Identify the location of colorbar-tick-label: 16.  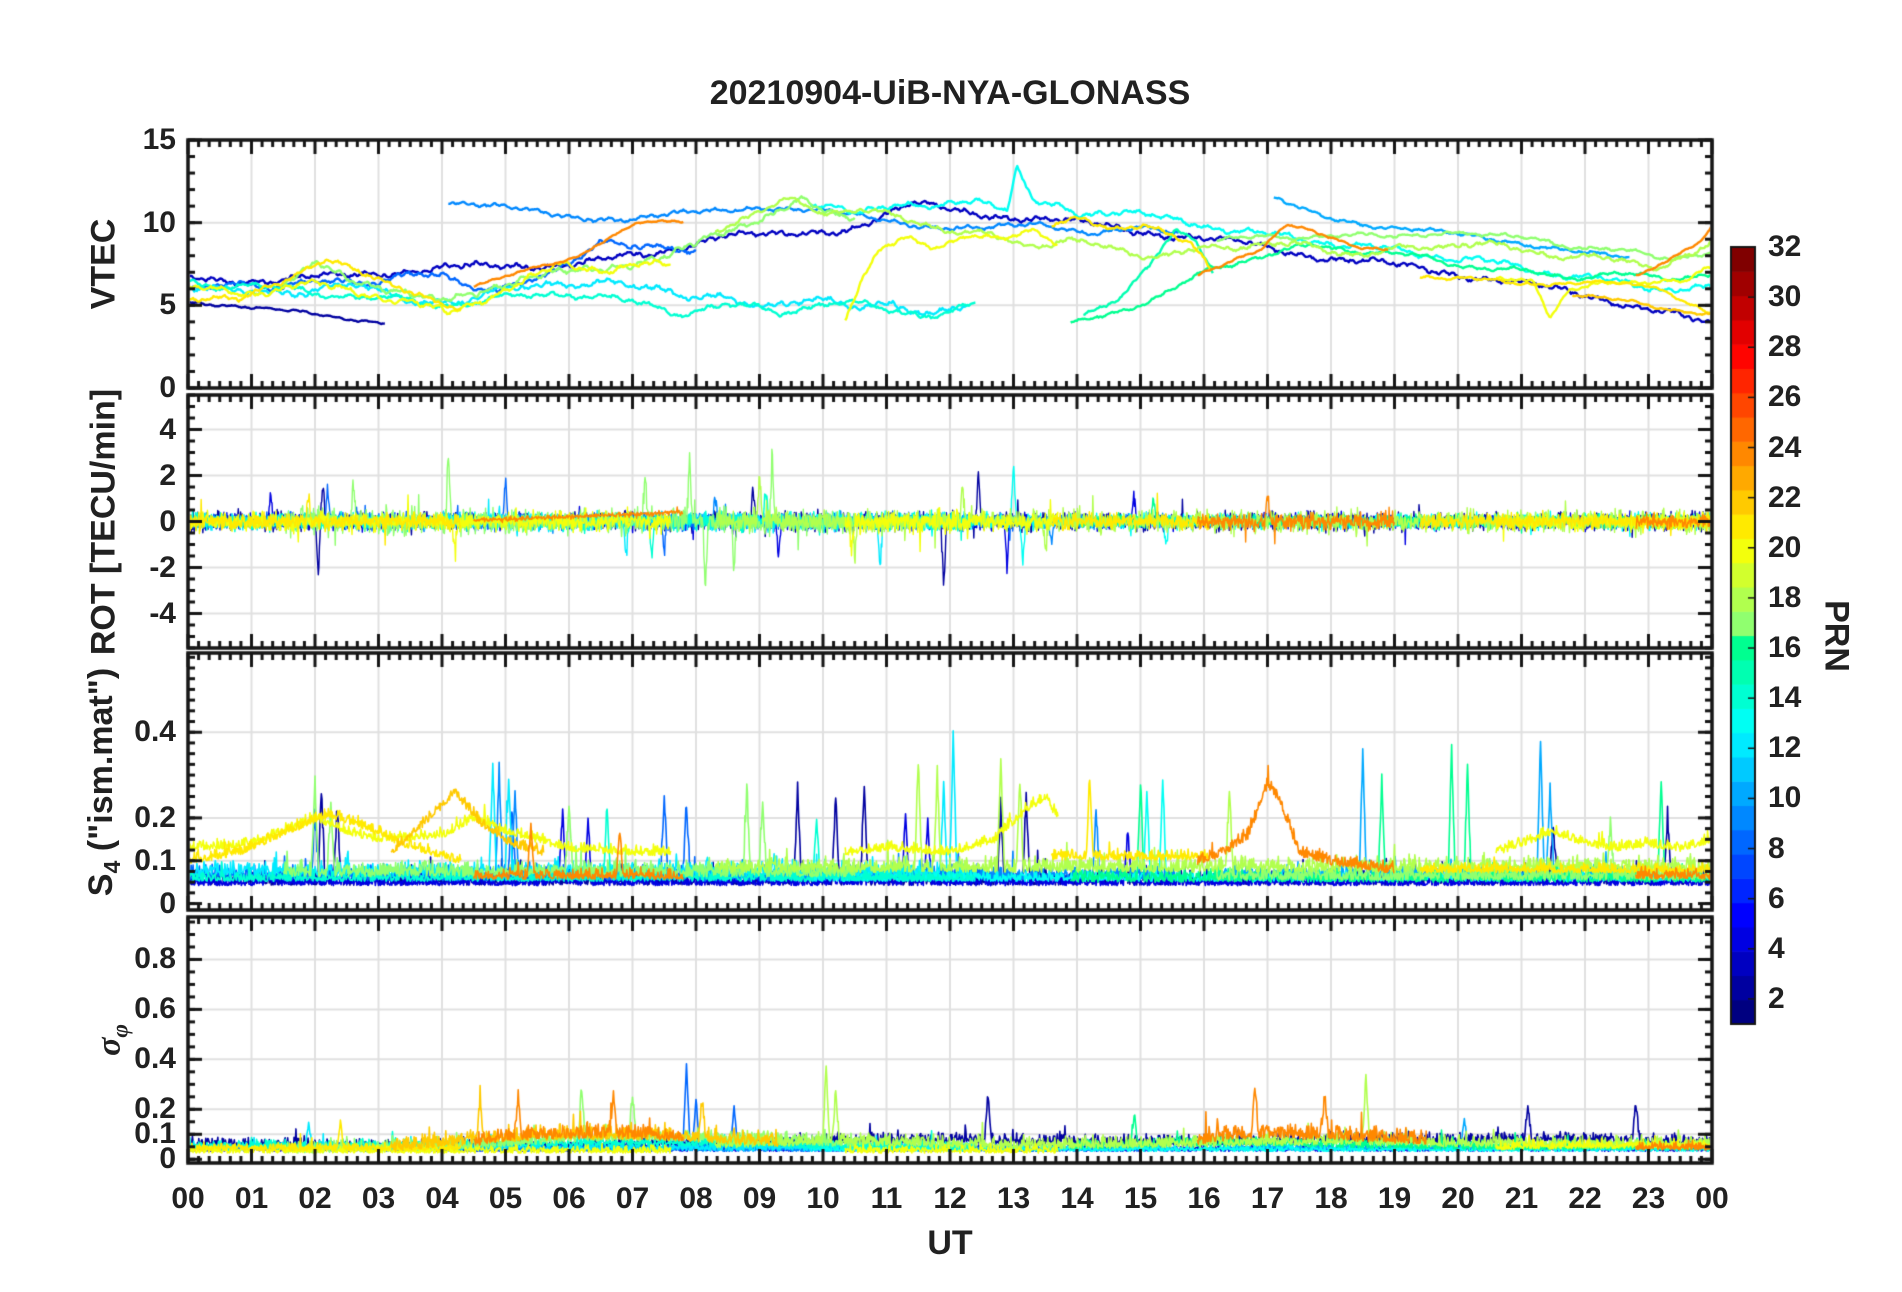
(1785, 648).